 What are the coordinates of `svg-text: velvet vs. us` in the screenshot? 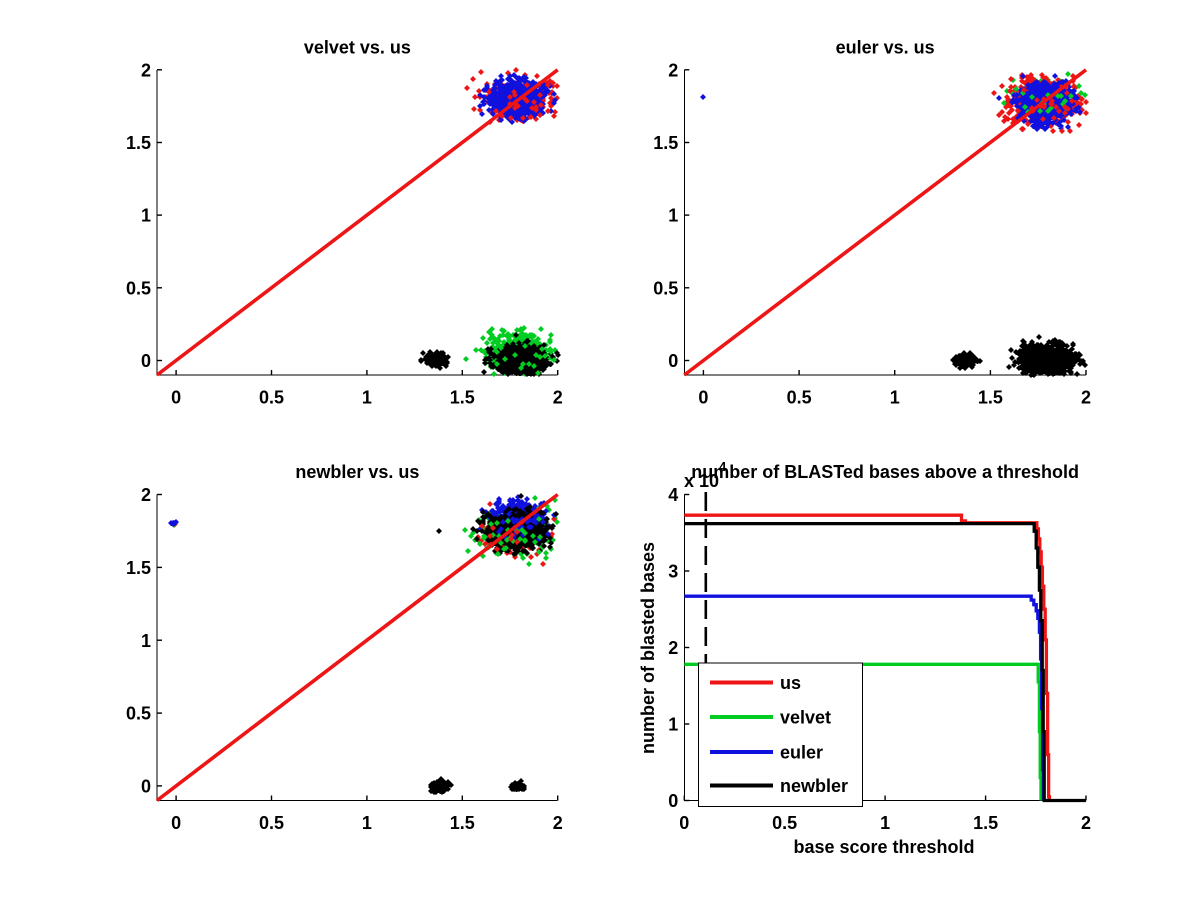 It's located at (357, 47).